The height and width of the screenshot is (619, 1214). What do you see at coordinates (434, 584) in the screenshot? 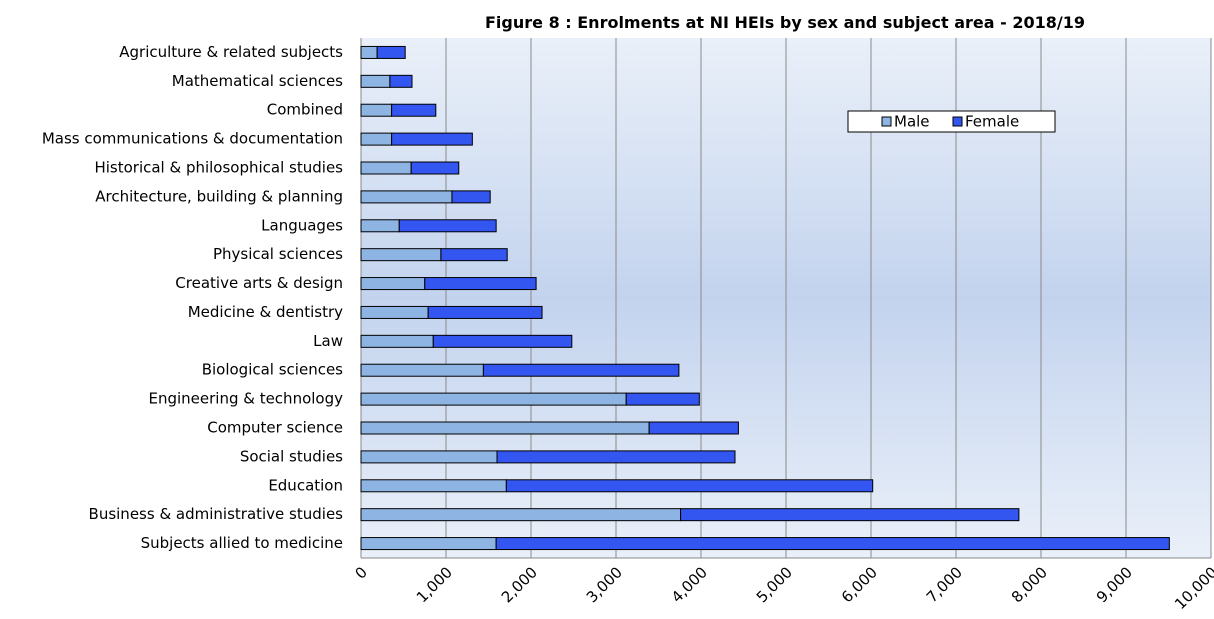
I see `x-tick-label: 1,000` at bounding box center [434, 584].